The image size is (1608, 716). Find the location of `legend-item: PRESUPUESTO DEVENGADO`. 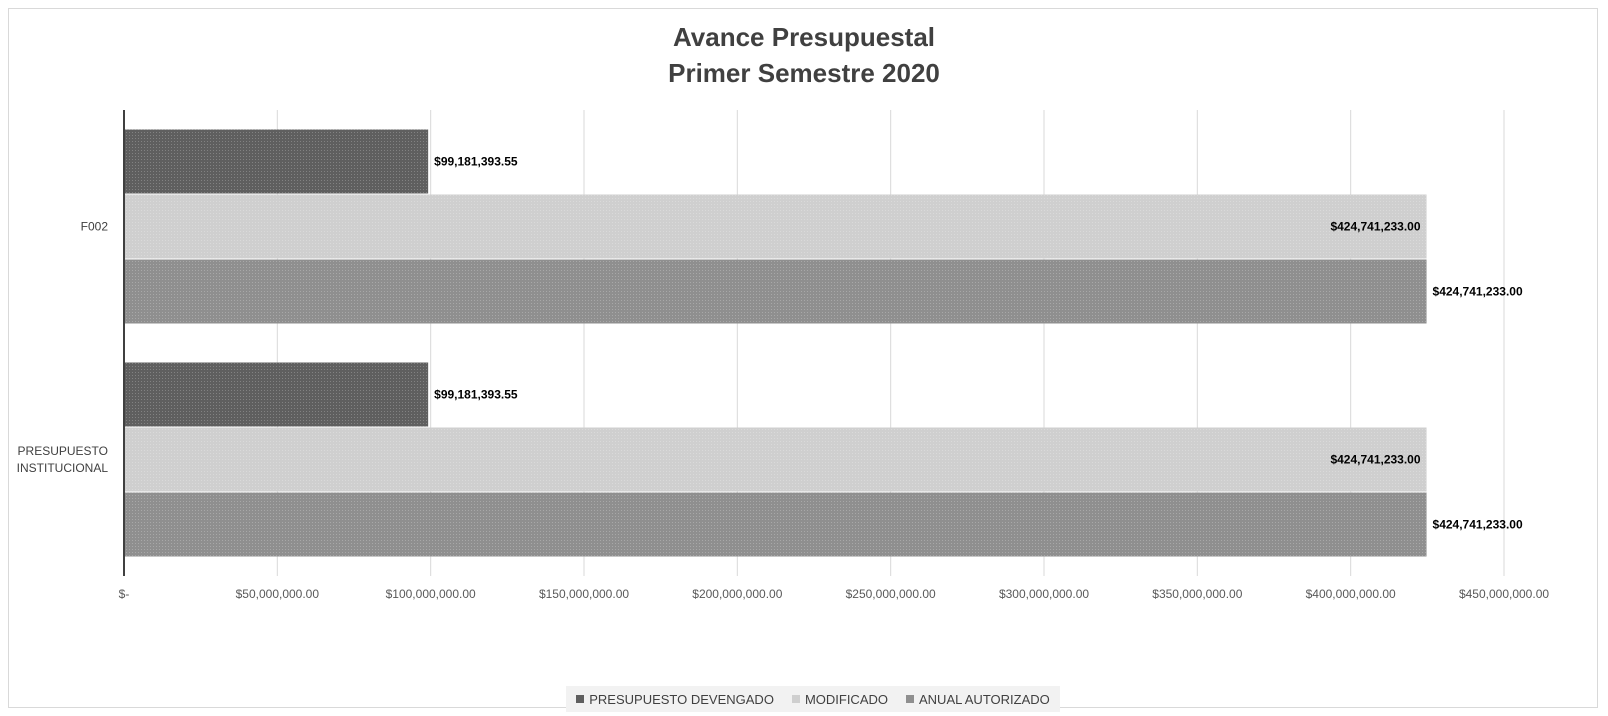

legend-item: PRESUPUESTO DEVENGADO is located at coordinates (675, 699).